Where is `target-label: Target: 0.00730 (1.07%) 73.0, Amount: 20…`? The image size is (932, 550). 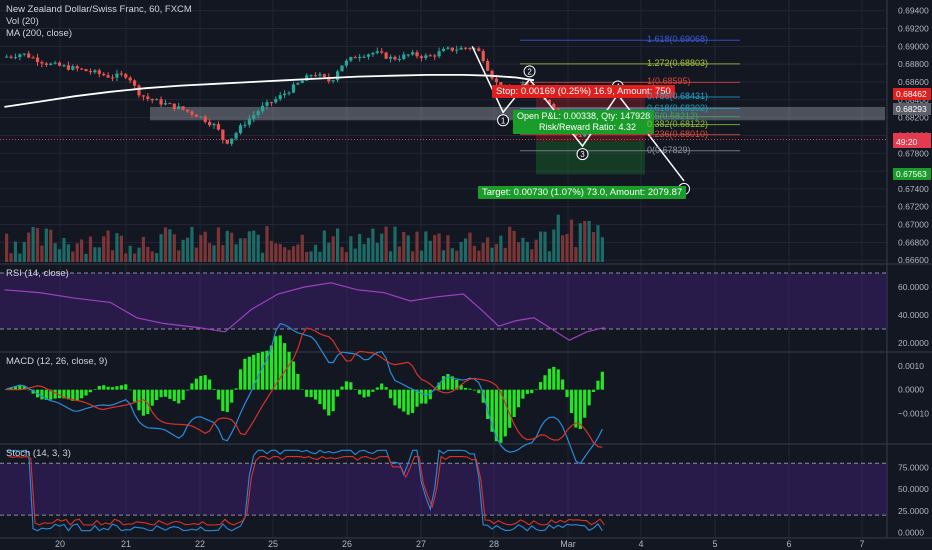
target-label: Target: 0.00730 (1.07%) 73.0, Amount: 20… is located at coordinates (582, 192).